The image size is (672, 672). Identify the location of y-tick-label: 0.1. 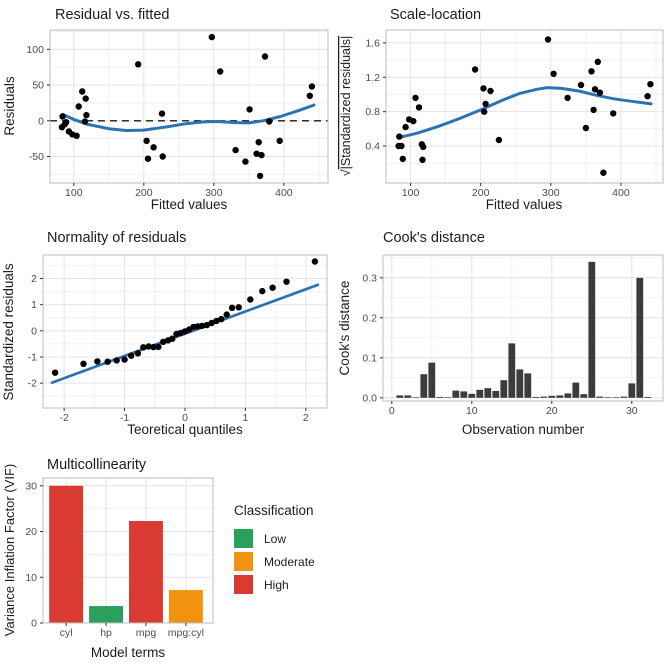
(369, 358).